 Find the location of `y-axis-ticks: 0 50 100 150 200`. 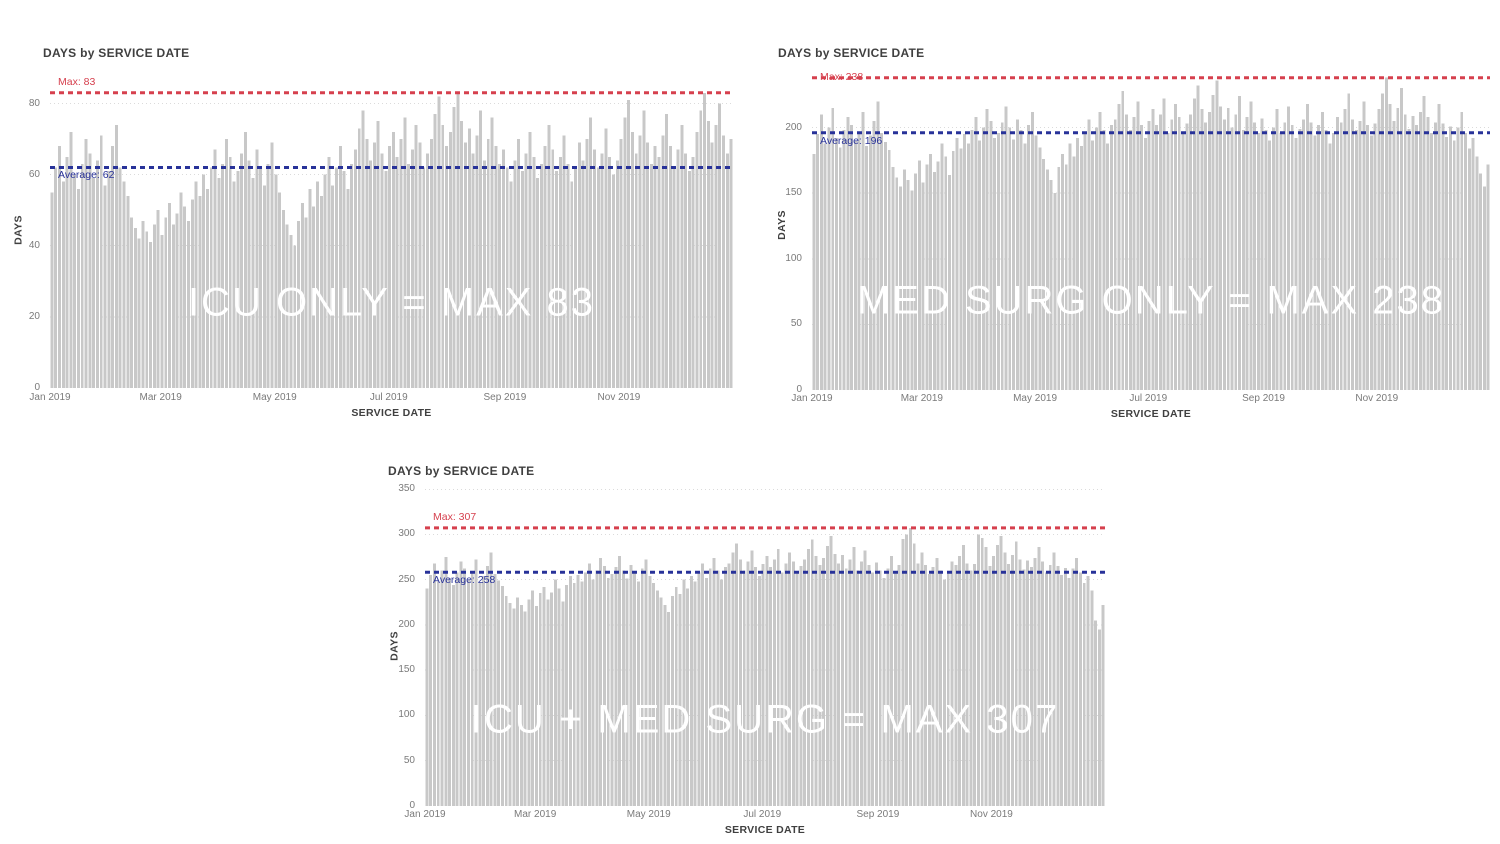

y-axis-ticks: 0 50 100 150 200 is located at coordinates (792, 228).